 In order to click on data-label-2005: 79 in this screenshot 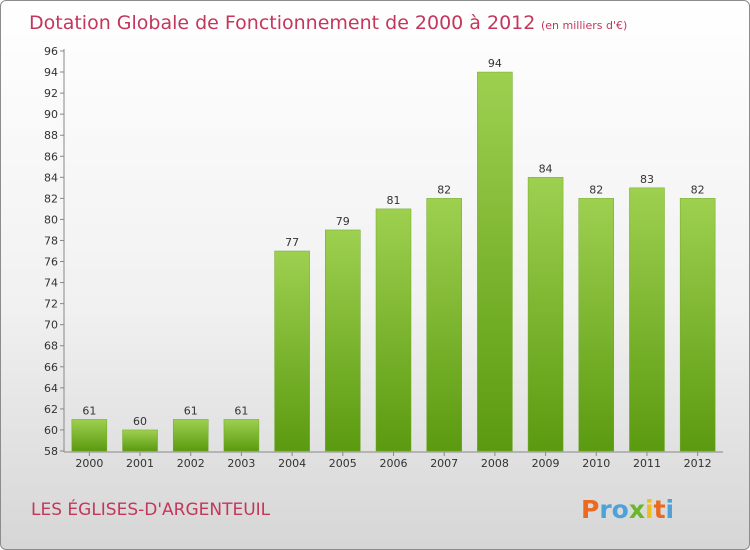, I will do `click(343, 221)`.